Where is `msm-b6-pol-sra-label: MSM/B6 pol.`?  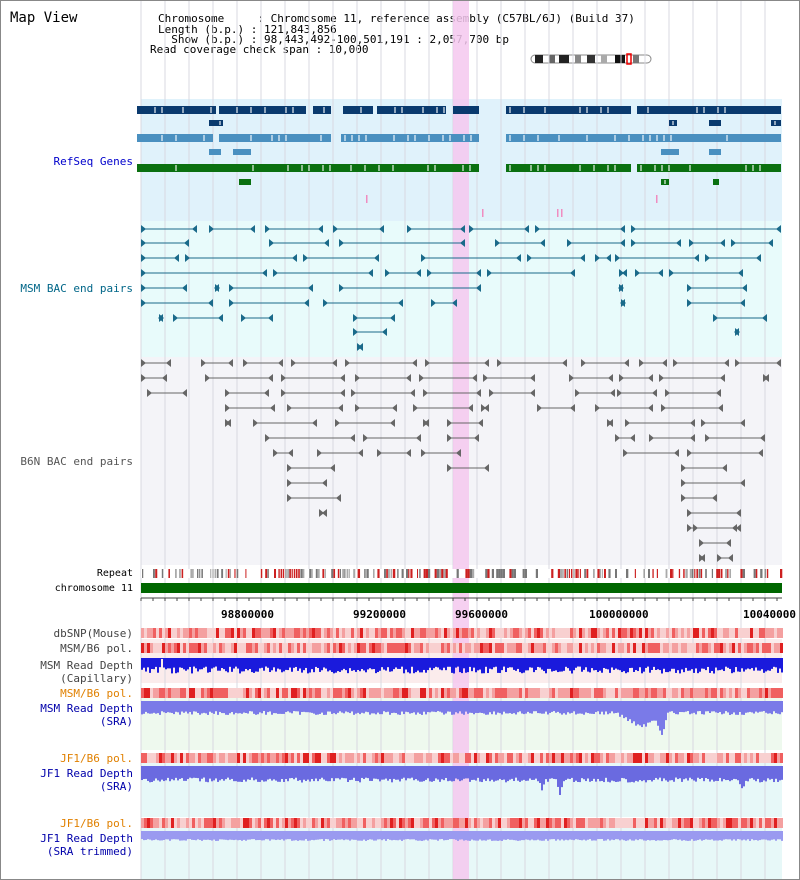
msm-b6-pol-sra-label: MSM/B6 pol. is located at coordinates (96, 693).